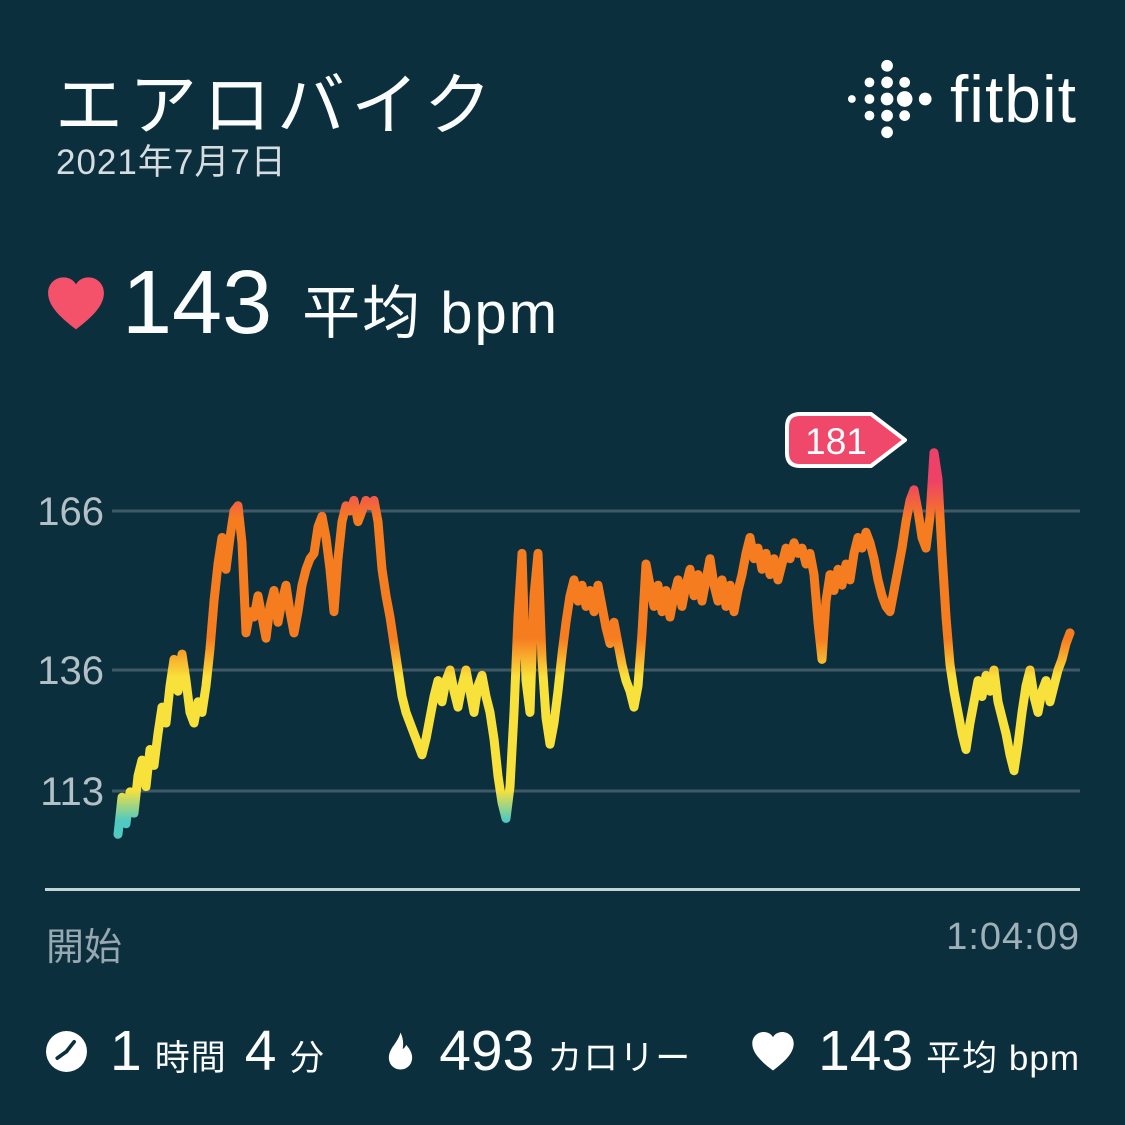  I want to click on fitbit-logo: fitbit, so click(961, 99).